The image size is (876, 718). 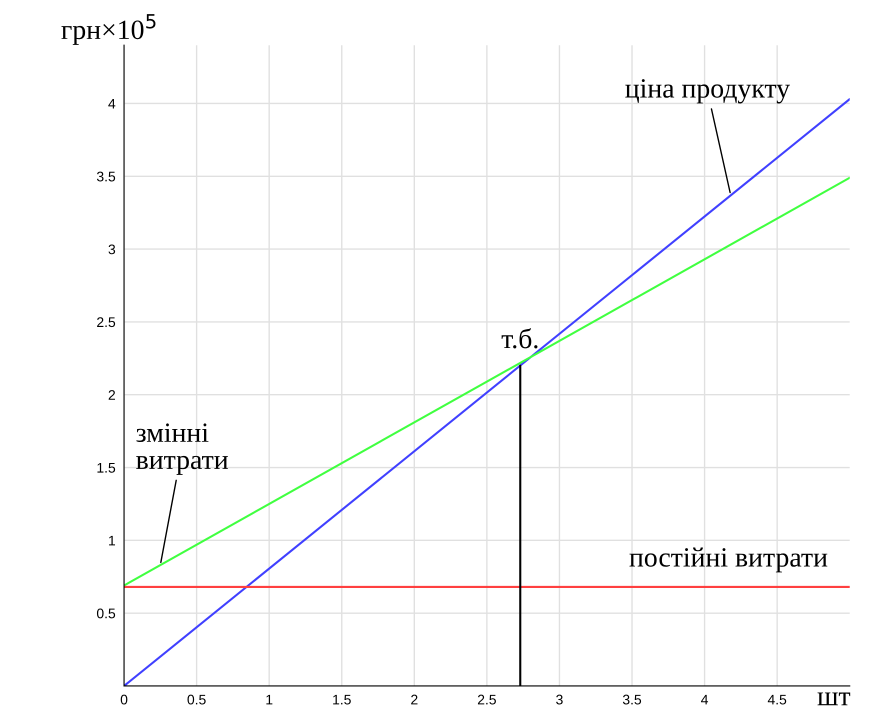 What do you see at coordinates (707, 91) in the screenshot?
I see `annotation: ціна продукту` at bounding box center [707, 91].